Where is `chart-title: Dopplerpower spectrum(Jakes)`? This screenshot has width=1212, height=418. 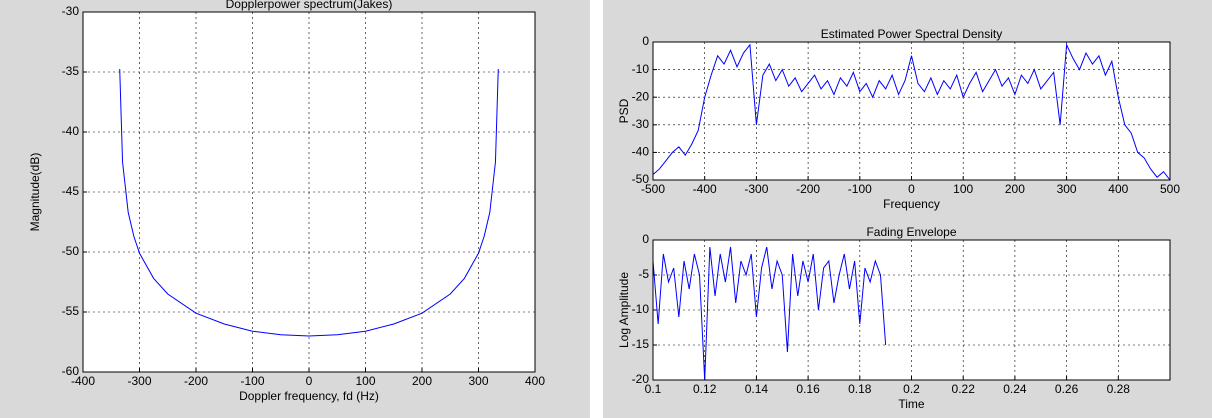
chart-title: Dopplerpower spectrum(Jakes) is located at coordinates (309, 5).